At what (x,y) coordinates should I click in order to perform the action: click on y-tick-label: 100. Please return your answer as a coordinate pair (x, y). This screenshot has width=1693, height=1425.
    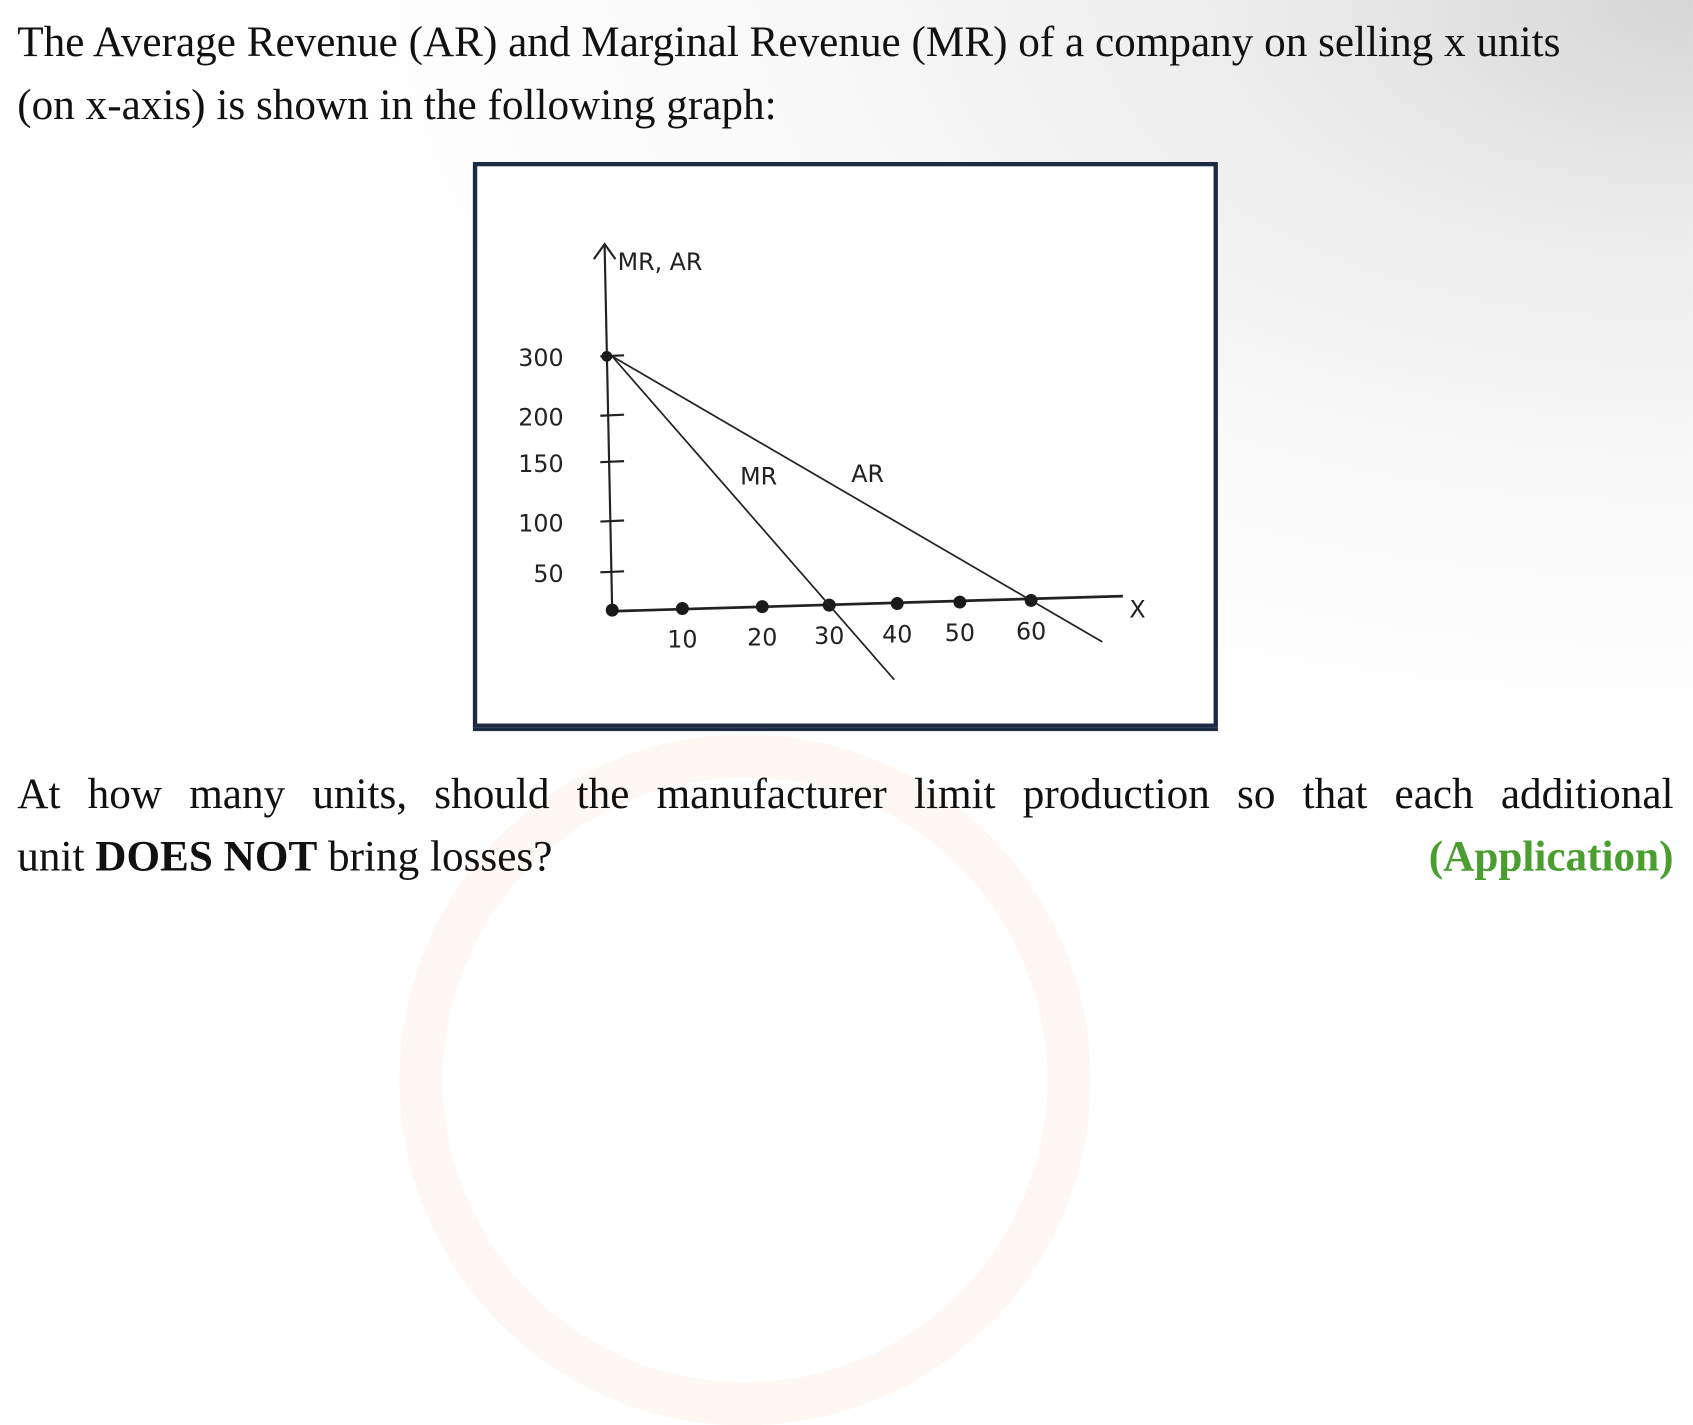
    Looking at the image, I should click on (540, 523).